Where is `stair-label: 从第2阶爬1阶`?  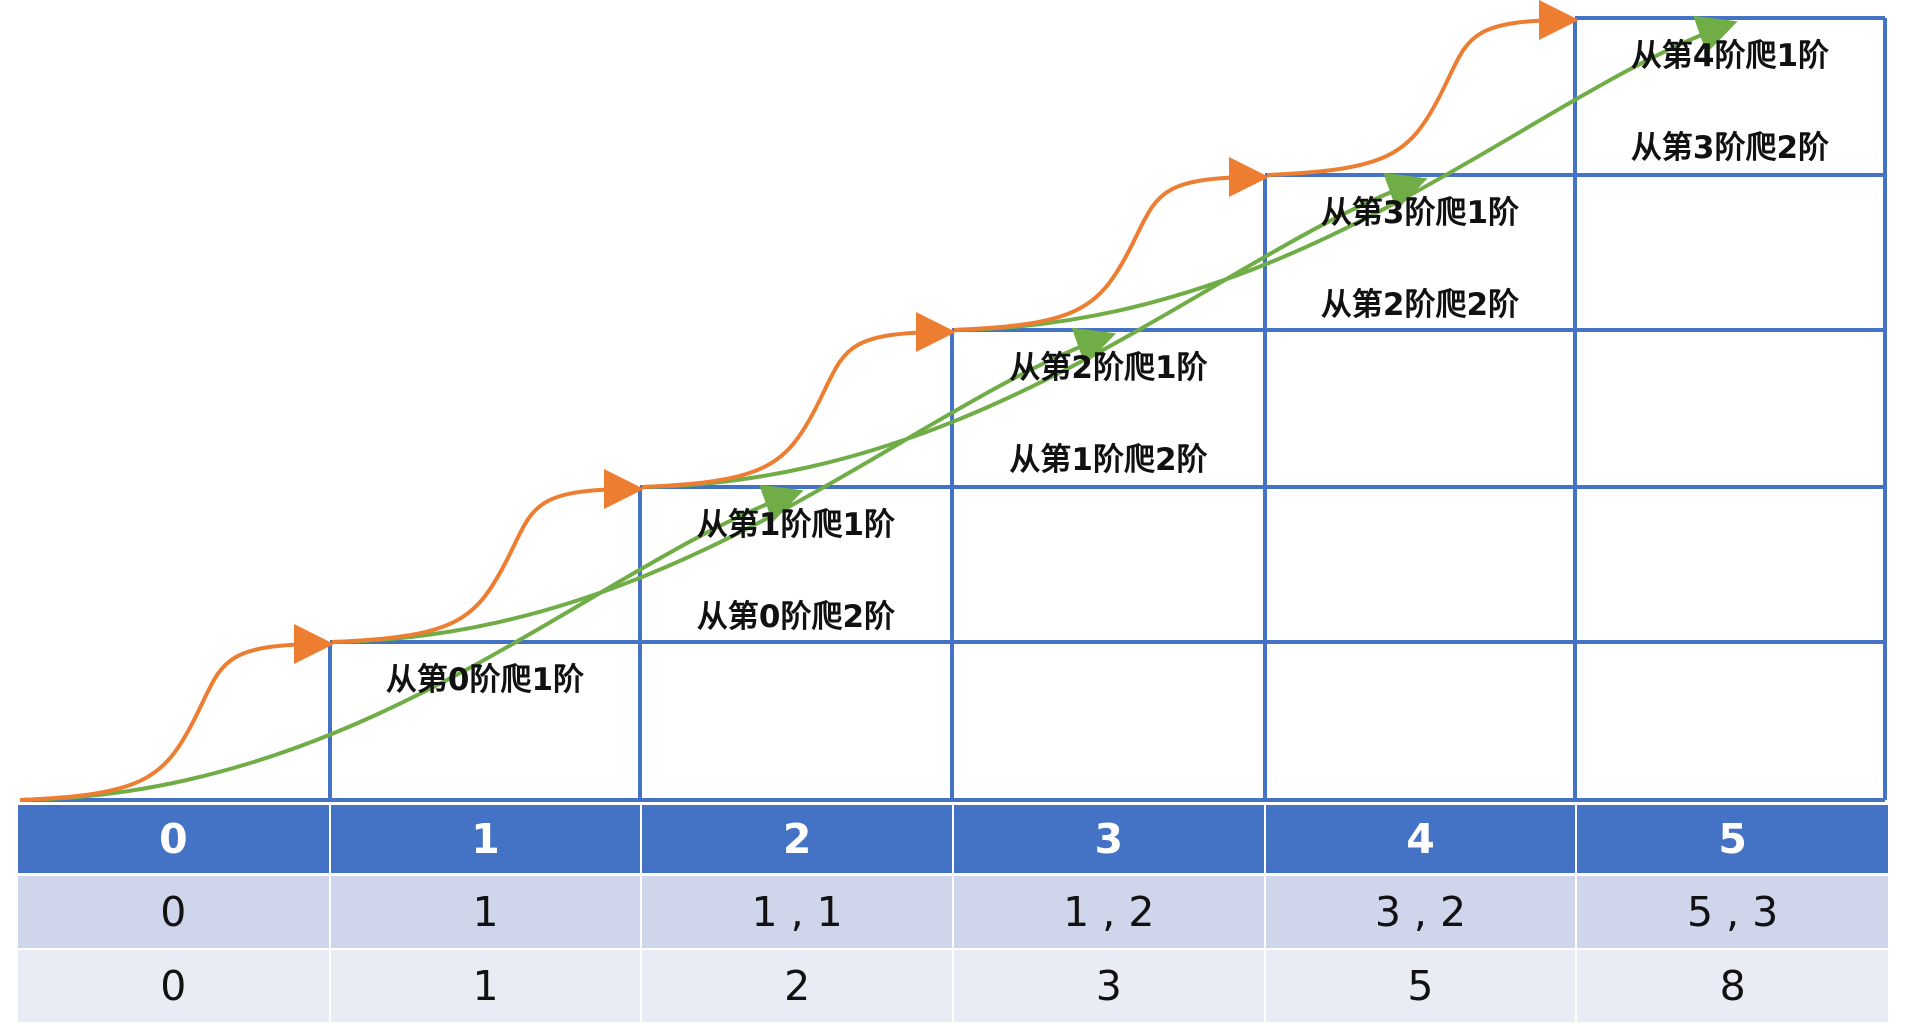
stair-label: 从第2阶爬1阶 is located at coordinates (1108, 368).